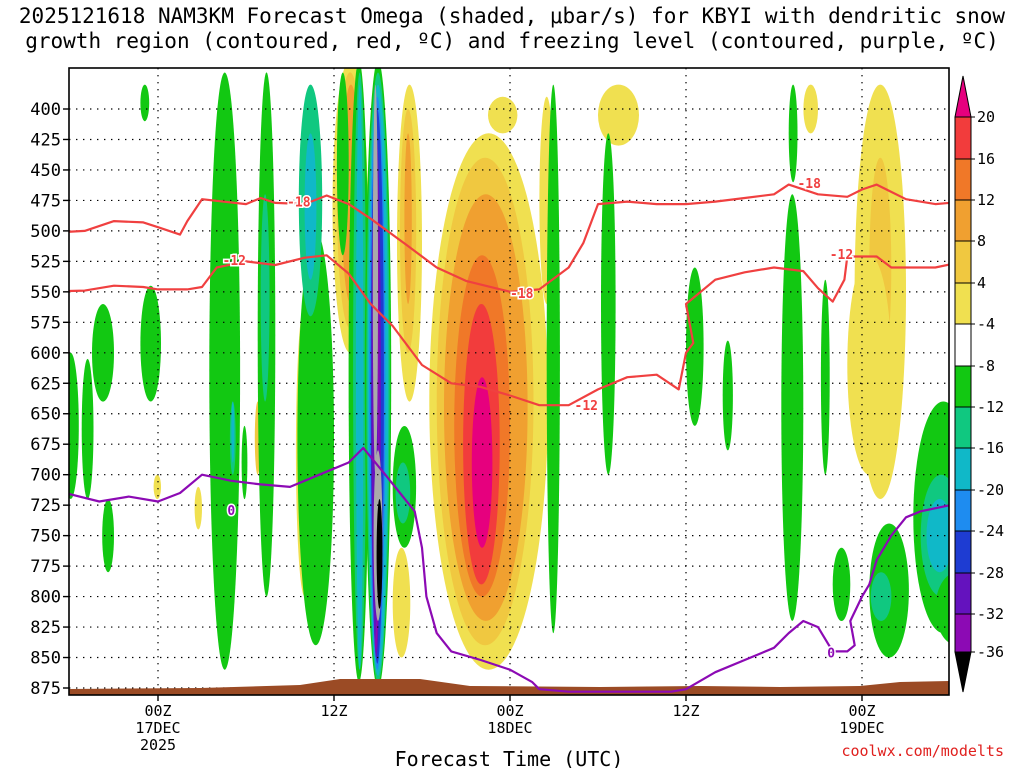 The width and height of the screenshot is (1024, 768). I want to click on x-tick-label: 2025, so click(158, 745).